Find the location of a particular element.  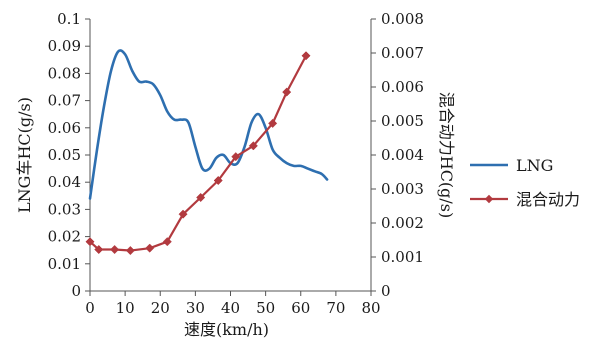

right-y-tick-label: 0.005 is located at coordinates (402, 121).